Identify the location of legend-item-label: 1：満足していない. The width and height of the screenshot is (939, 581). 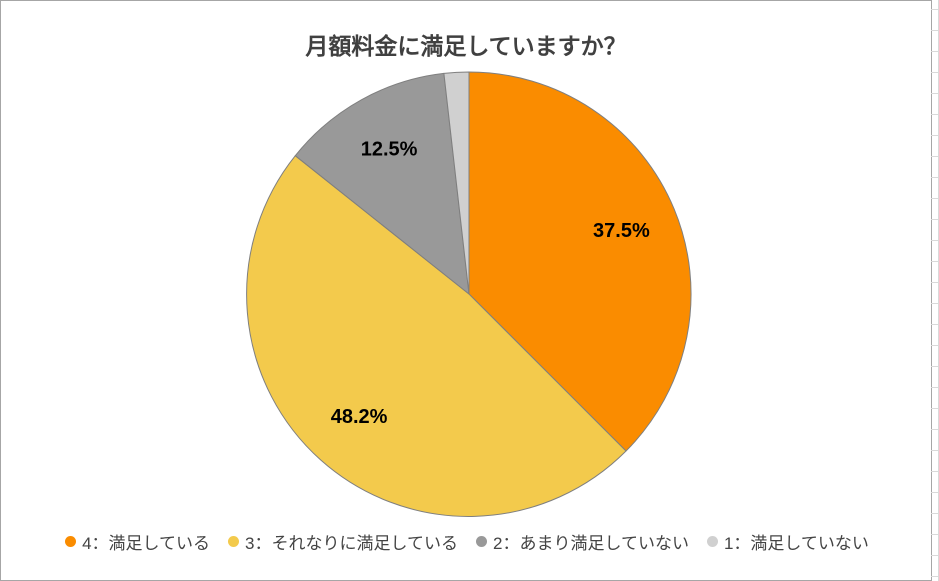
(796, 543).